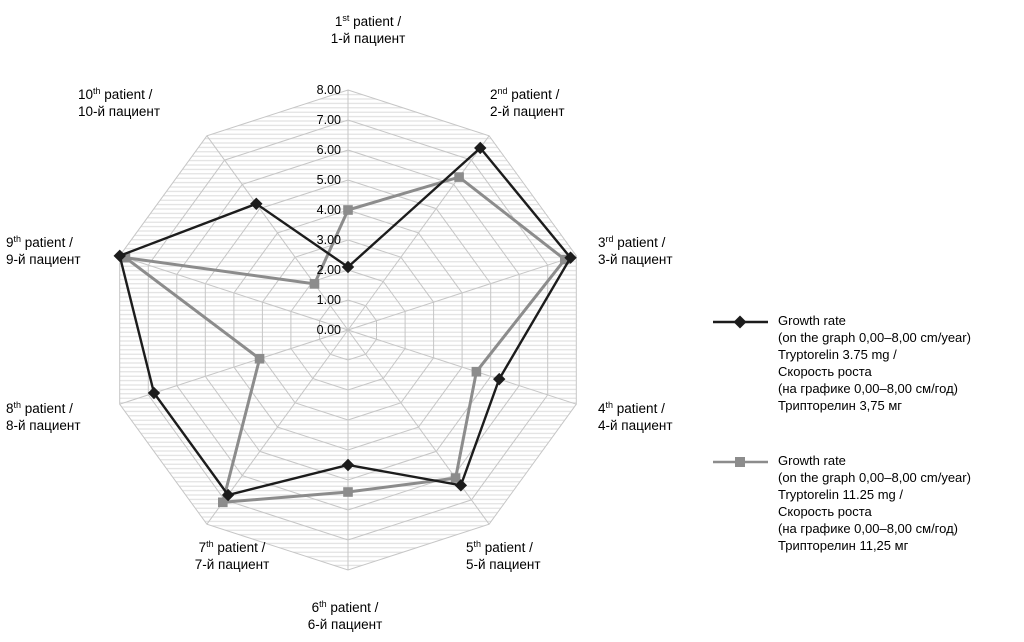 The height and width of the screenshot is (642, 1024). Describe the element at coordinates (525, 94) in the screenshot. I see `axis-label-en: 2nd patient /` at that location.